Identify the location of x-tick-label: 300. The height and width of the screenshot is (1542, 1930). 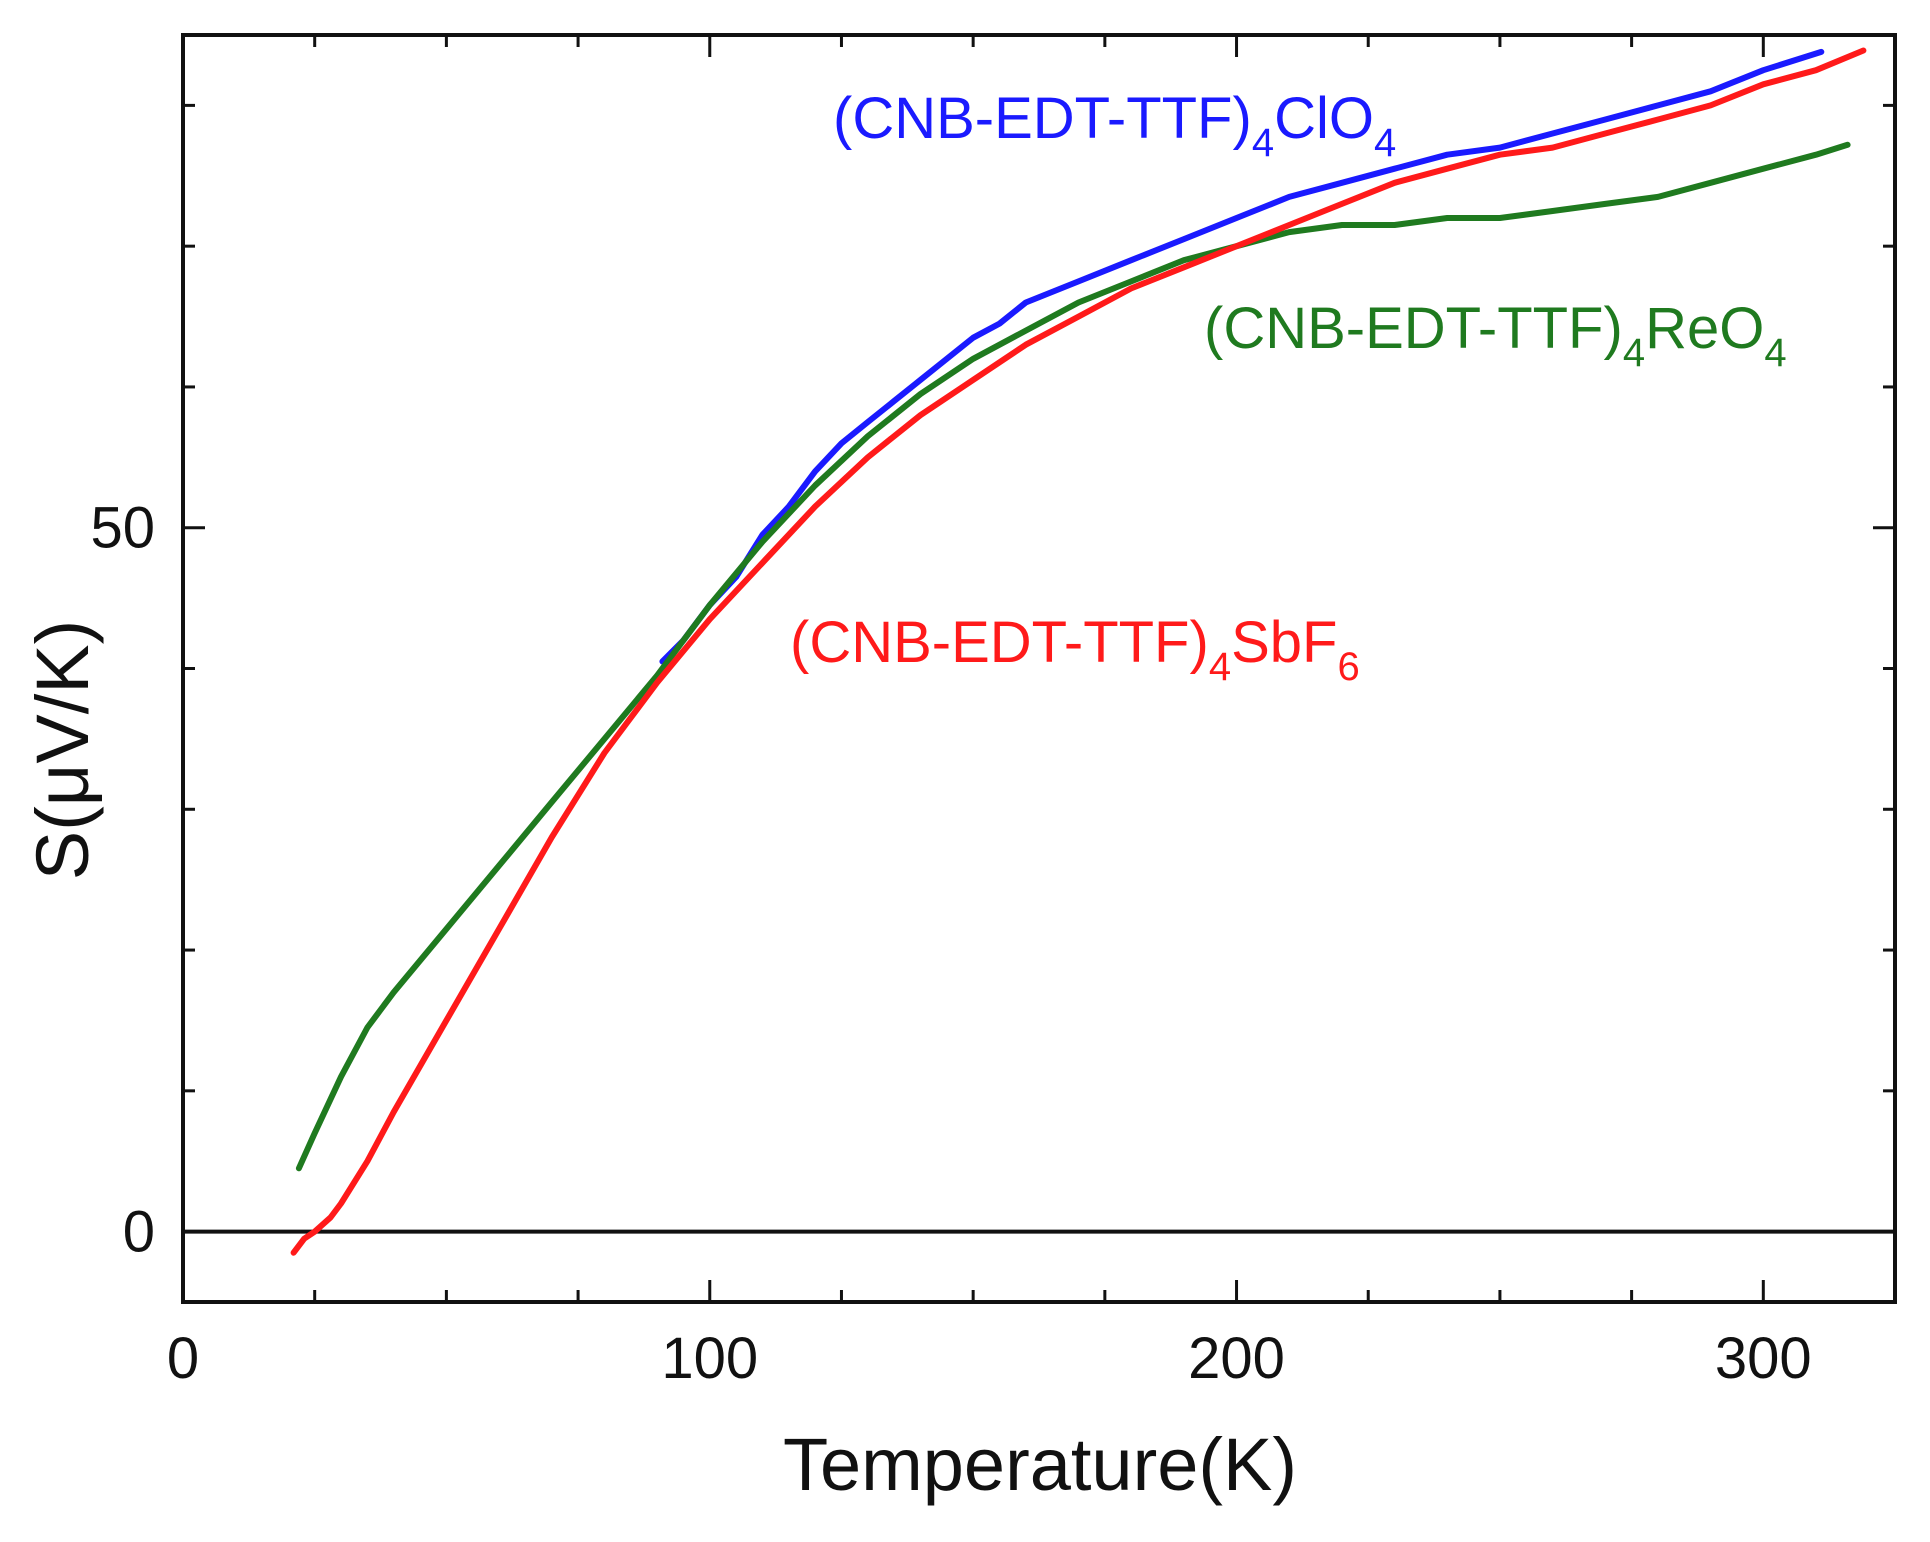
(1763, 1358).